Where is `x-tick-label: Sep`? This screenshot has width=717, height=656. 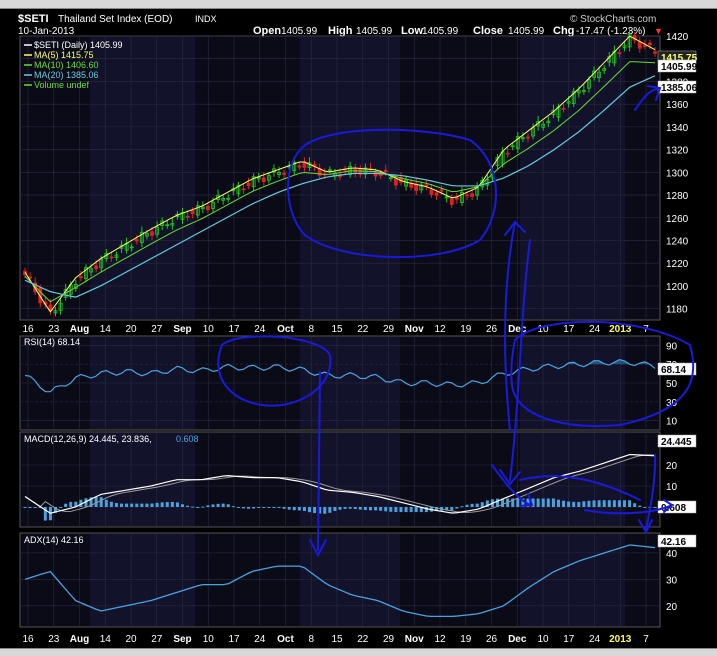
x-tick-label: Sep is located at coordinates (182, 329).